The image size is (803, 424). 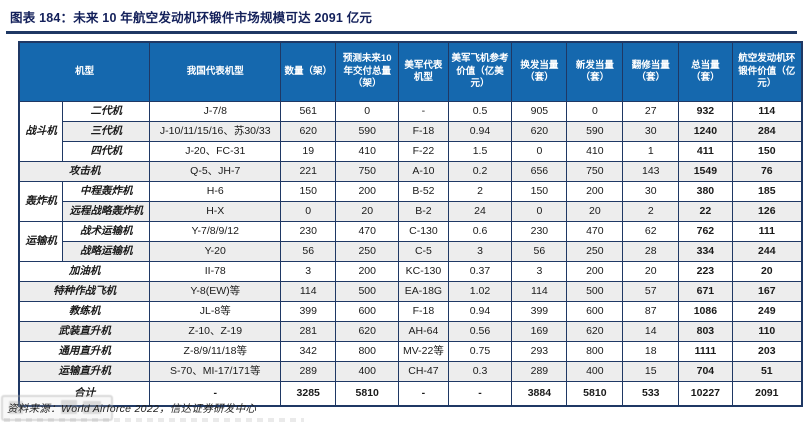 I want to click on table-row: 攻击机 Q-5、JH-7 221 750 A-10 0.2 656 750 143 1549 76, so click(x=410, y=171).